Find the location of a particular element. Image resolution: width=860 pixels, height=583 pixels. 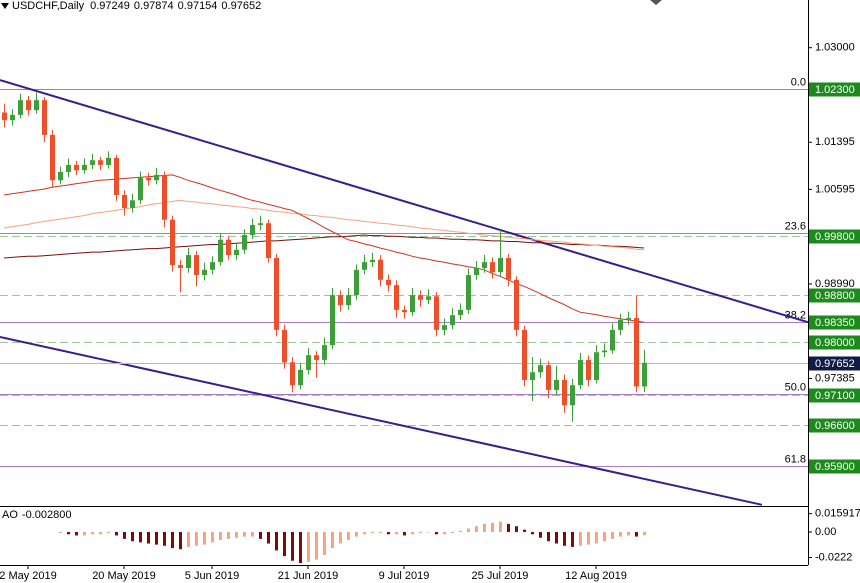

x-tick-label: 12 Aug 2019 is located at coordinates (596, 576).